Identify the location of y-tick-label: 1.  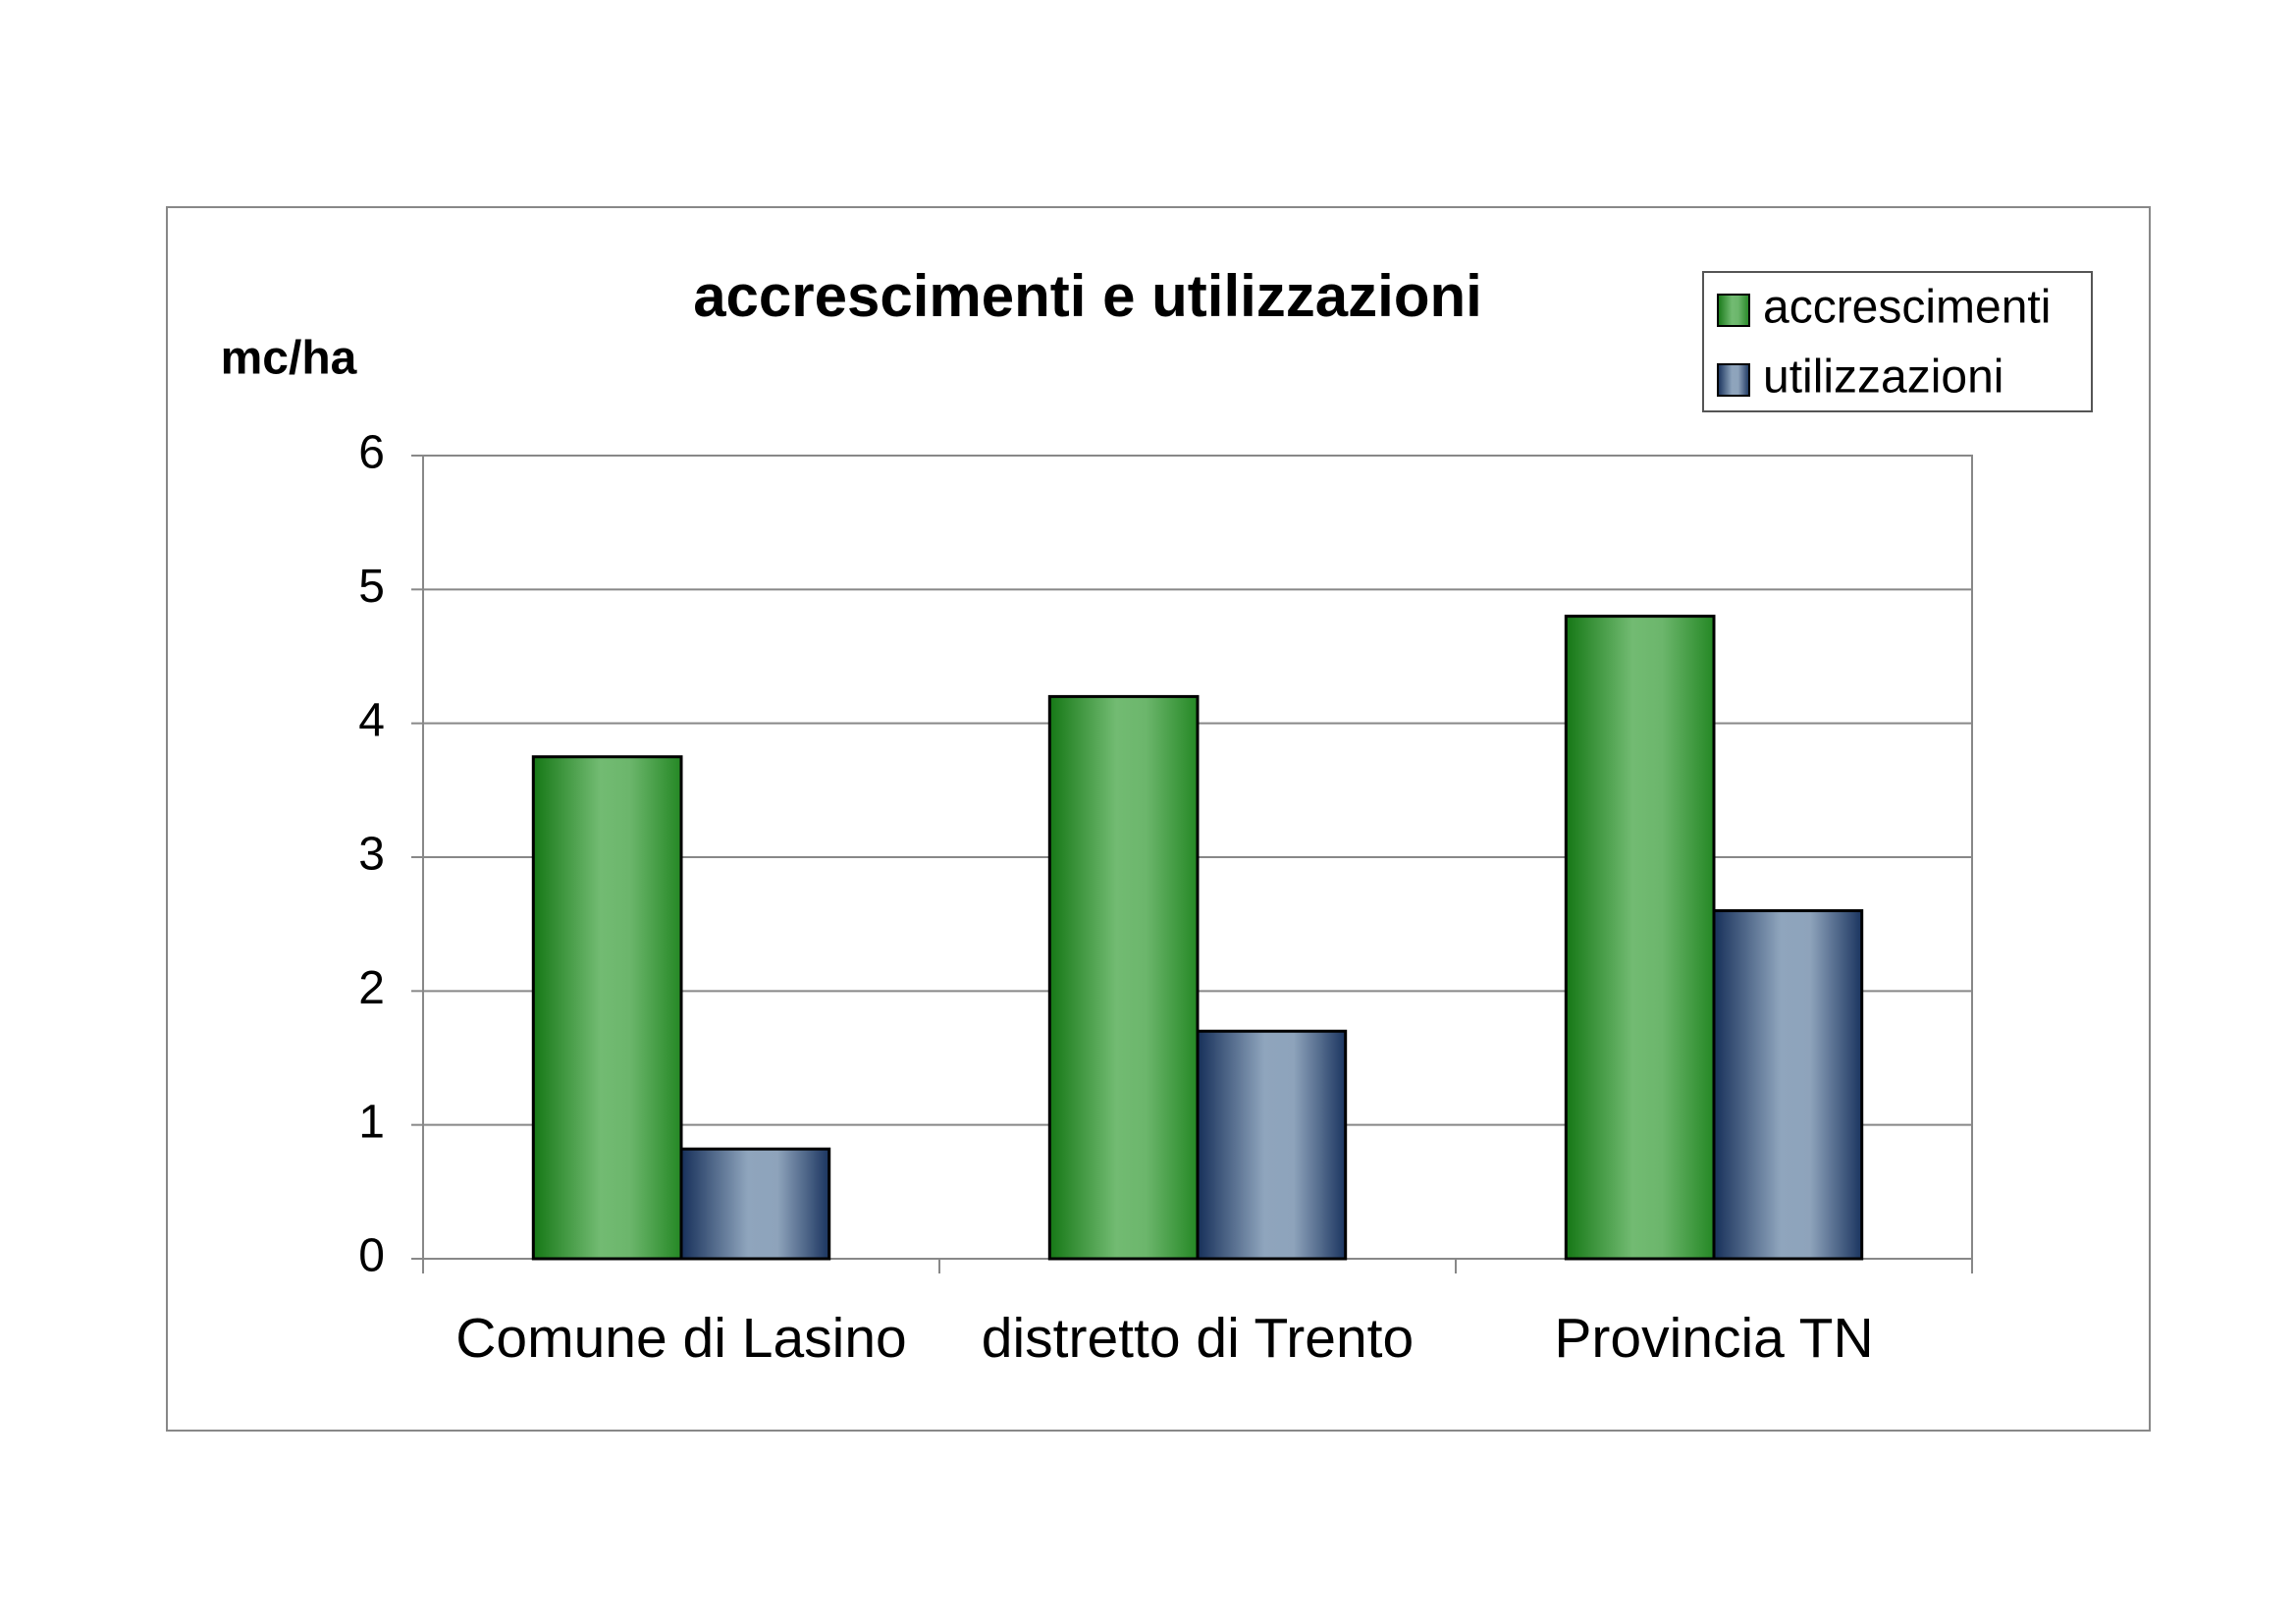
(371, 1122).